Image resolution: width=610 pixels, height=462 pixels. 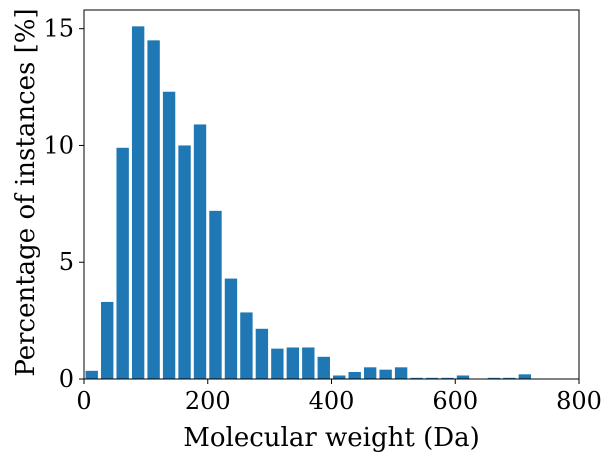 What do you see at coordinates (83, 401) in the screenshot?
I see `x-tick-label: 0` at bounding box center [83, 401].